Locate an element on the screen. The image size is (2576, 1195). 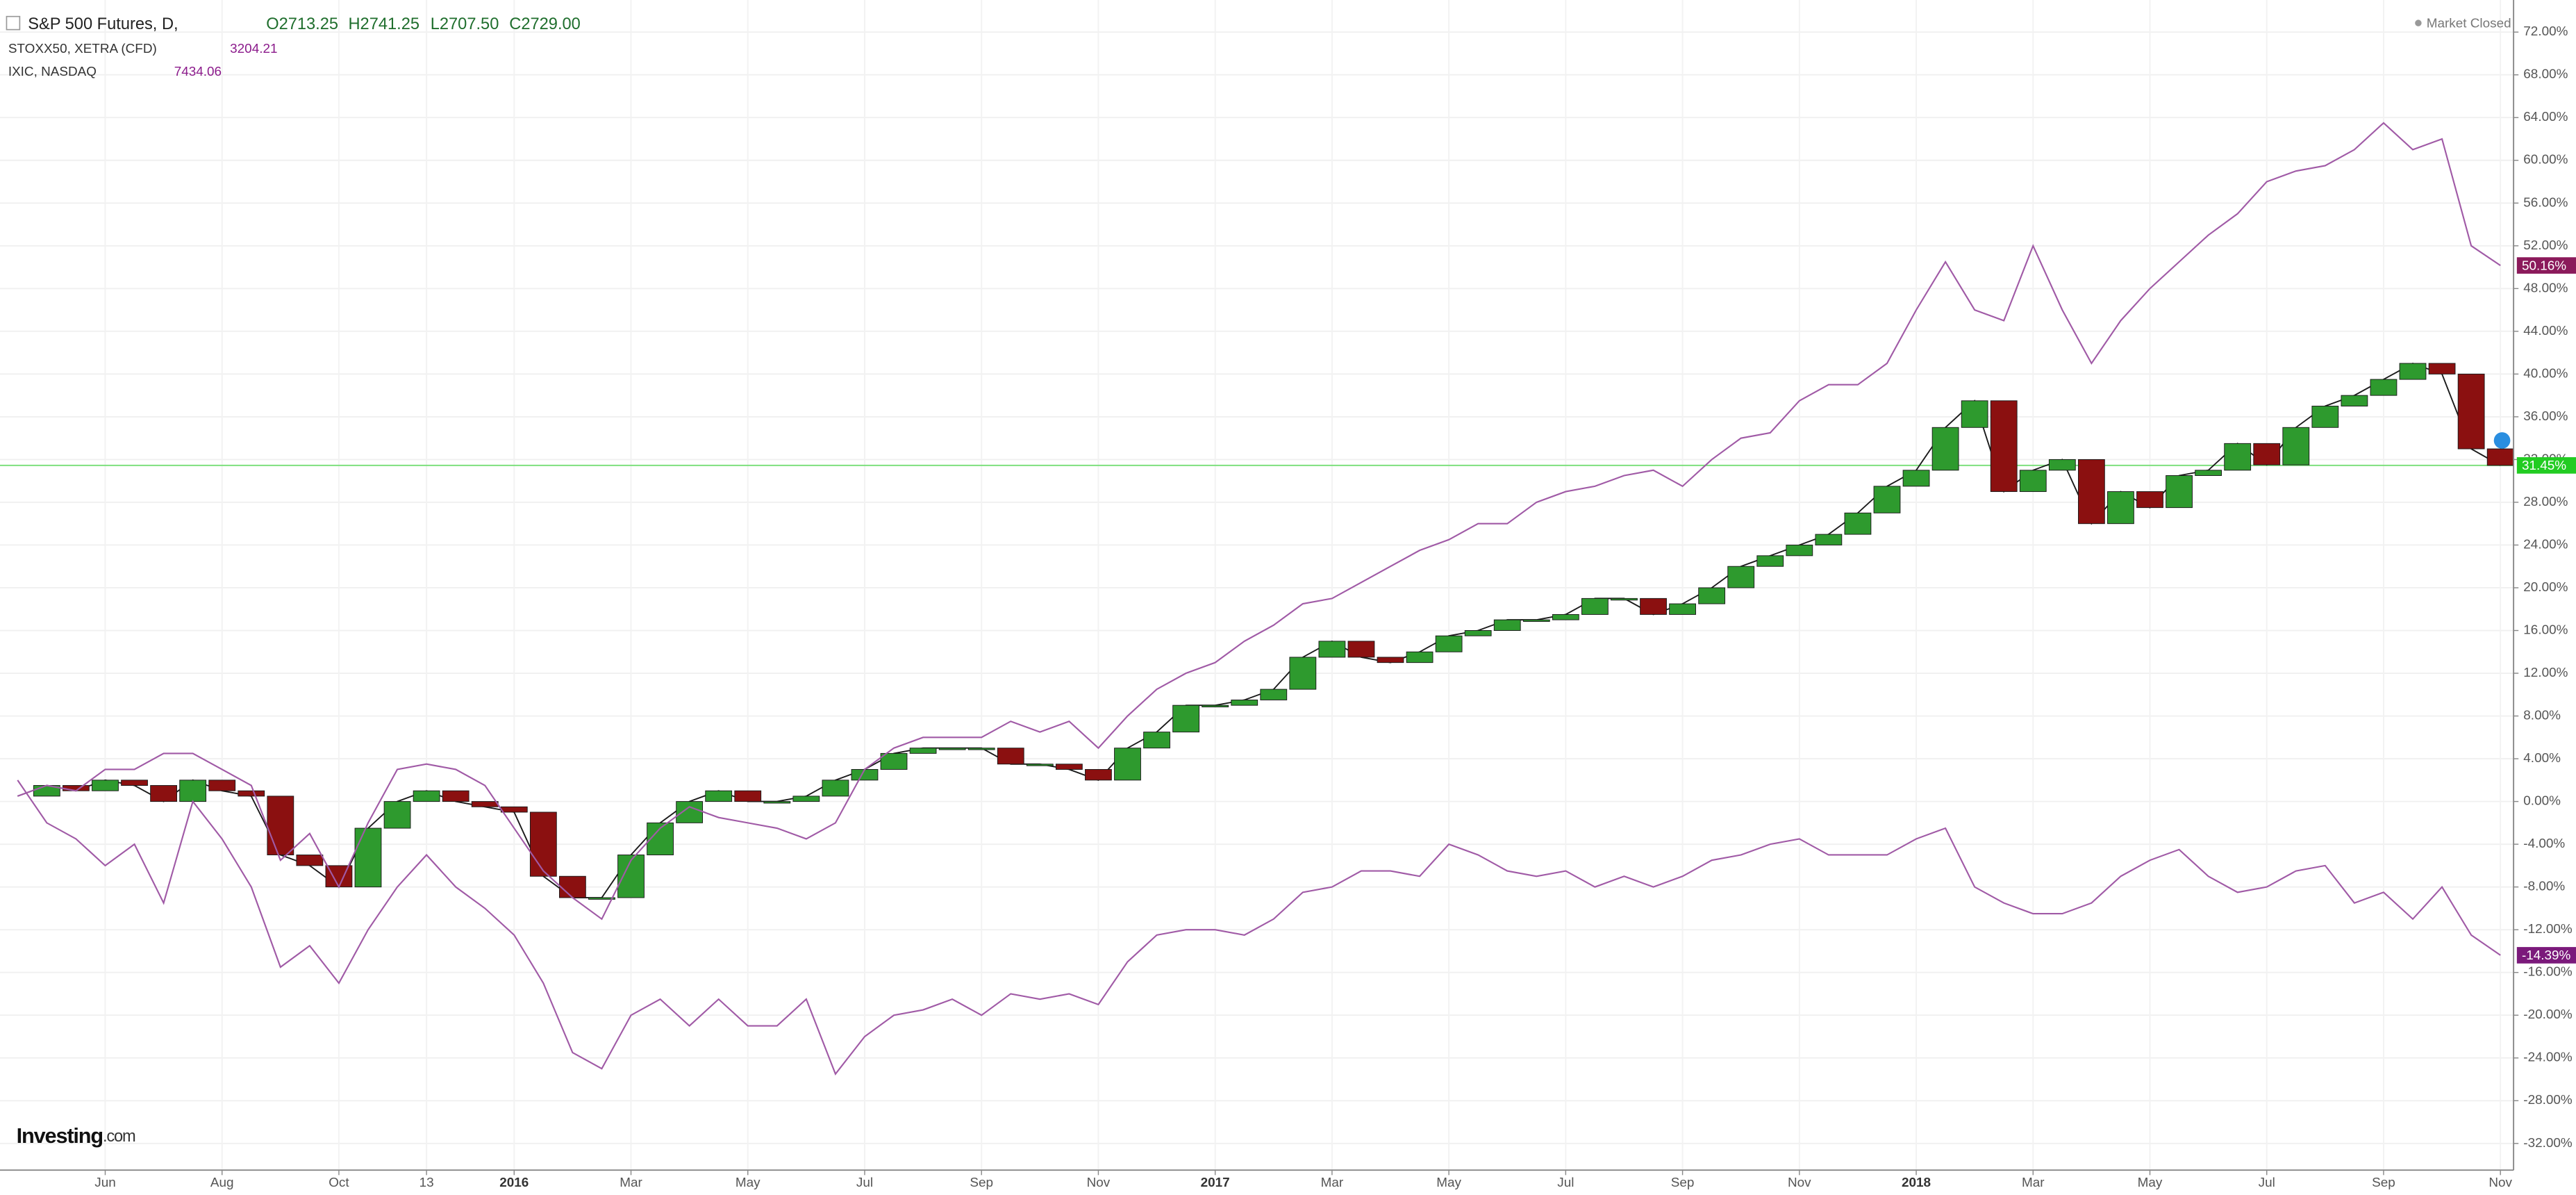
x-tick-label: Jun is located at coordinates (104, 1183).